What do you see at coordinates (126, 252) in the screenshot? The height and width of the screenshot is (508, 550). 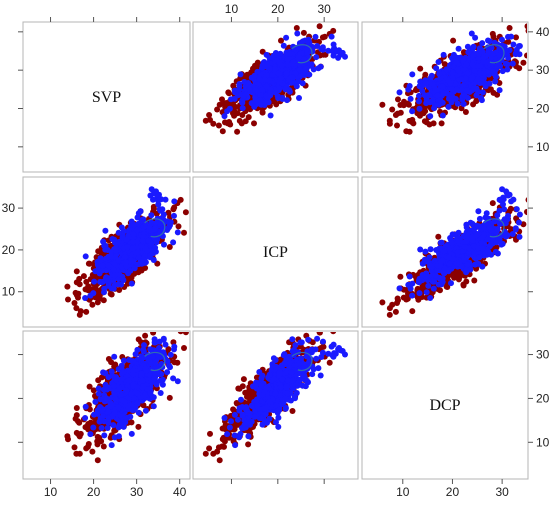 I see `scatter-points-ICP-vs-SVP` at bounding box center [126, 252].